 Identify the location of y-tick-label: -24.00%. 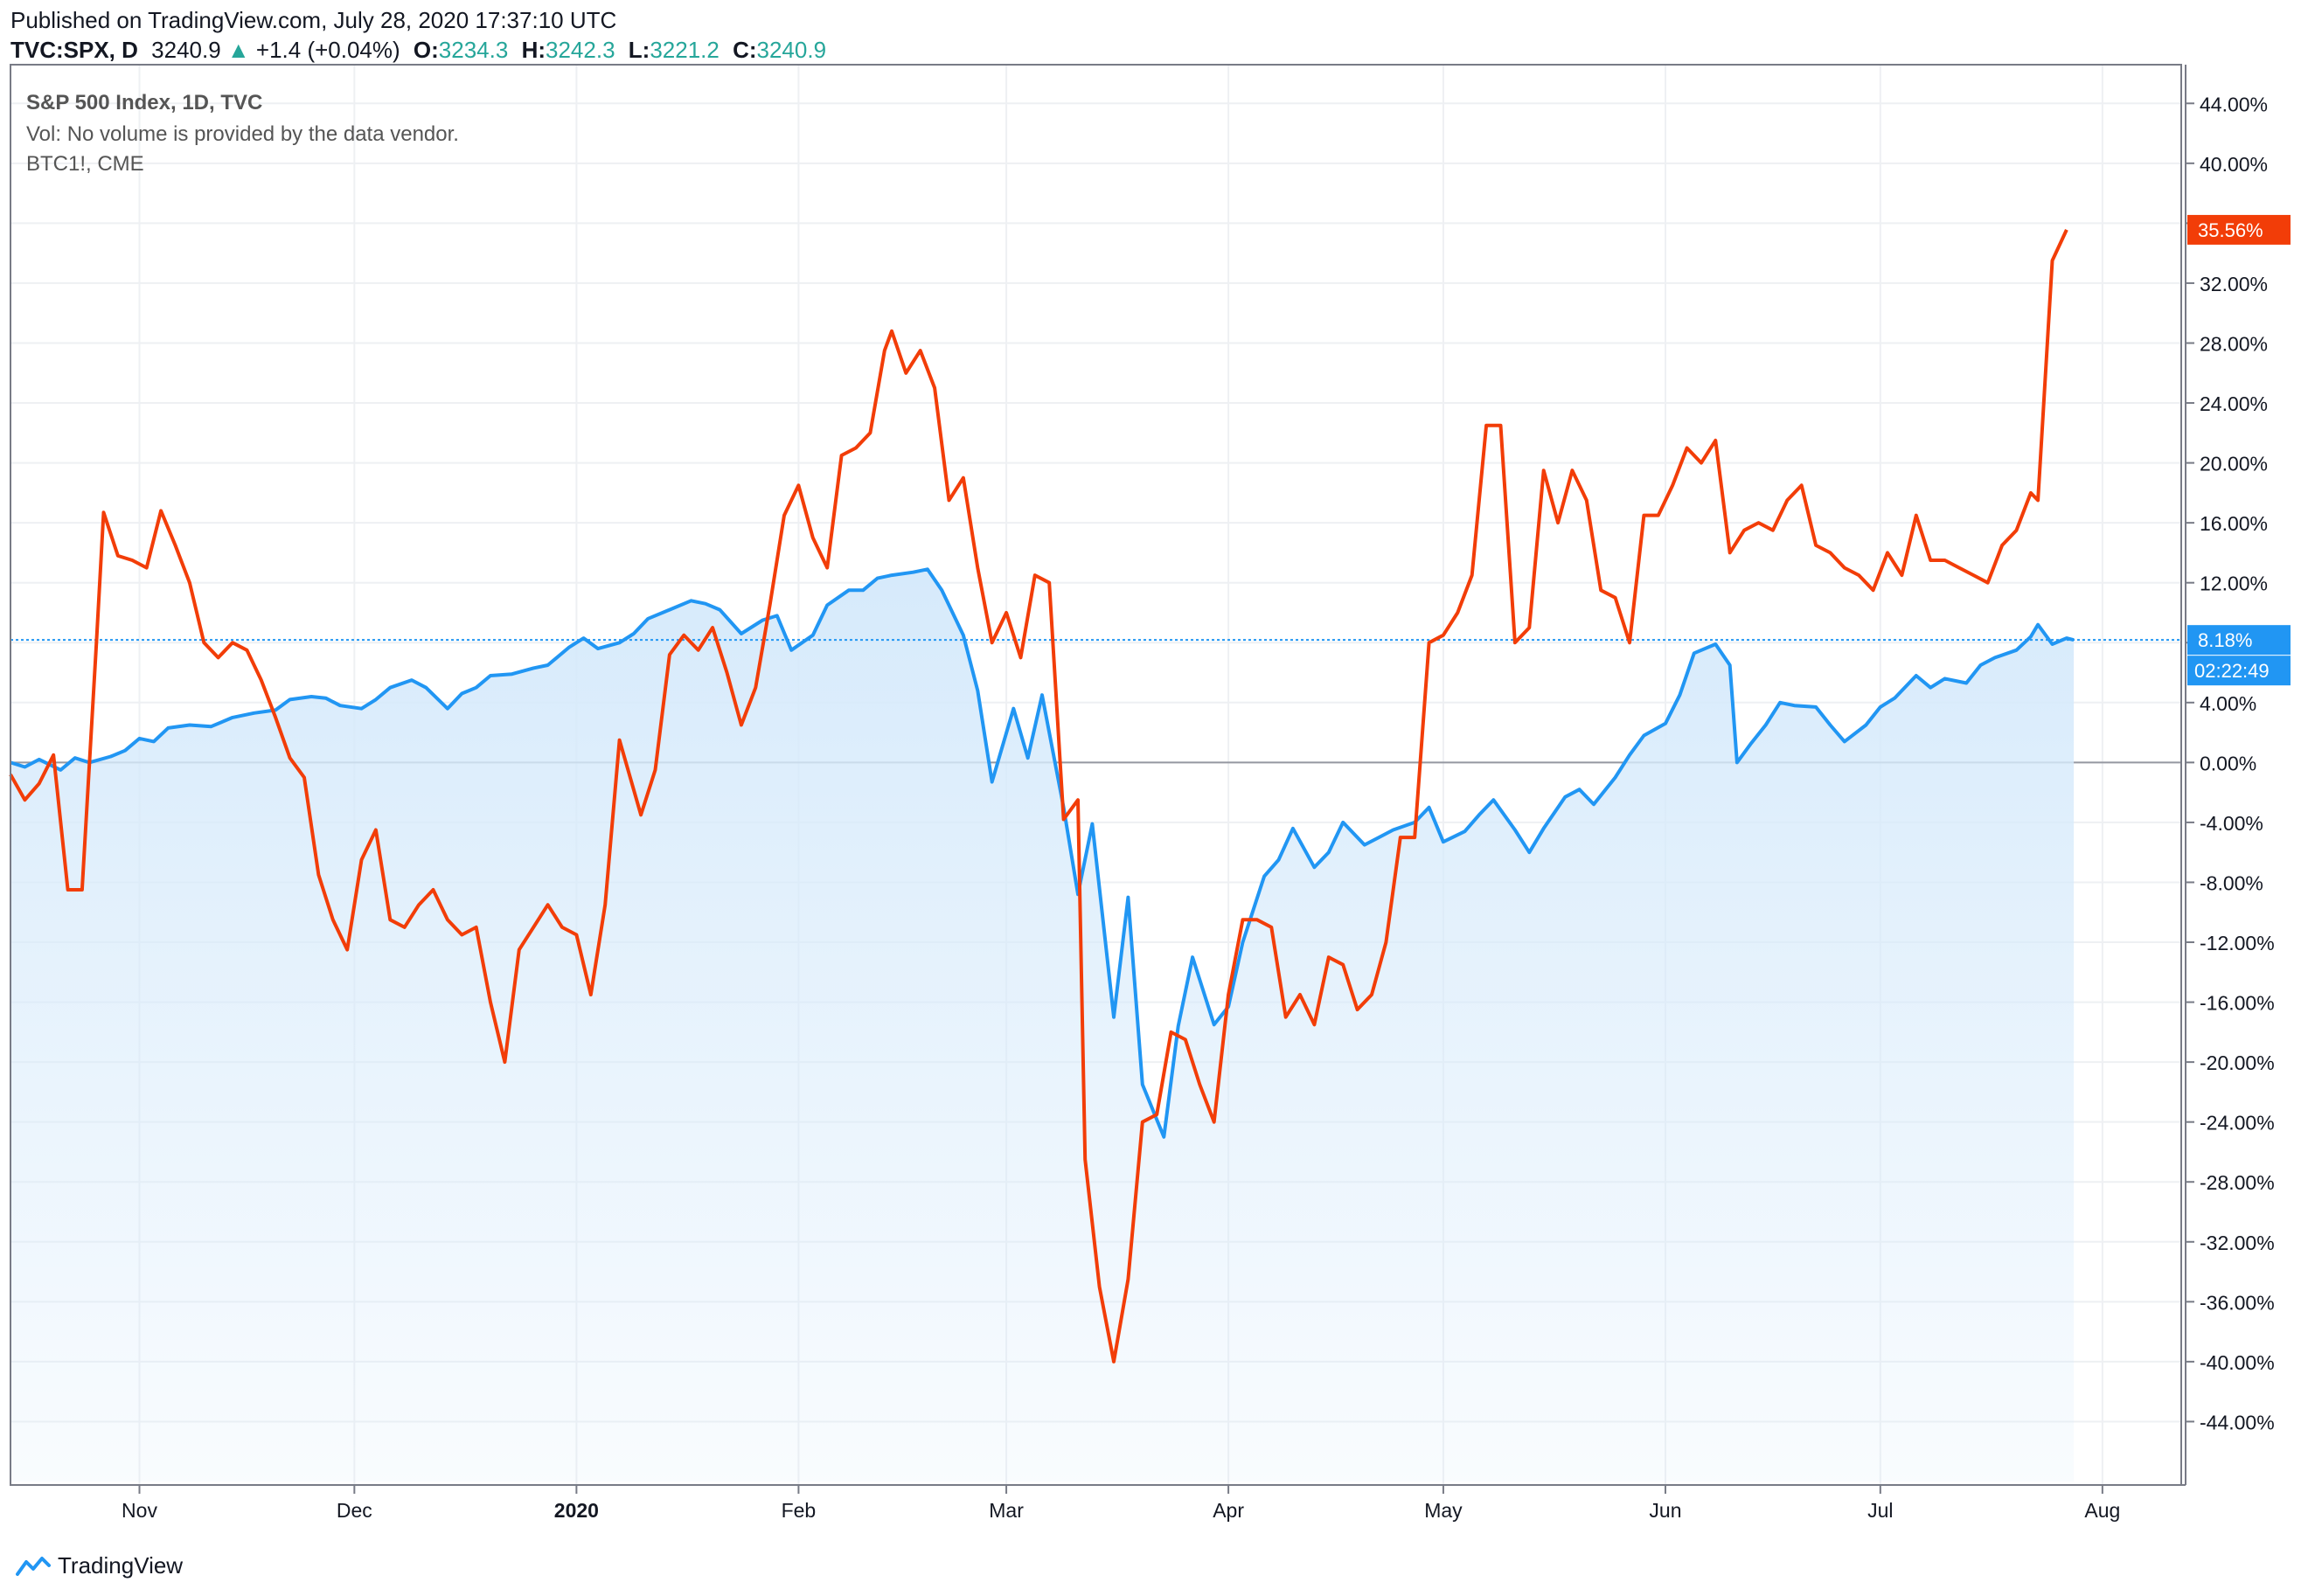
(2237, 1123).